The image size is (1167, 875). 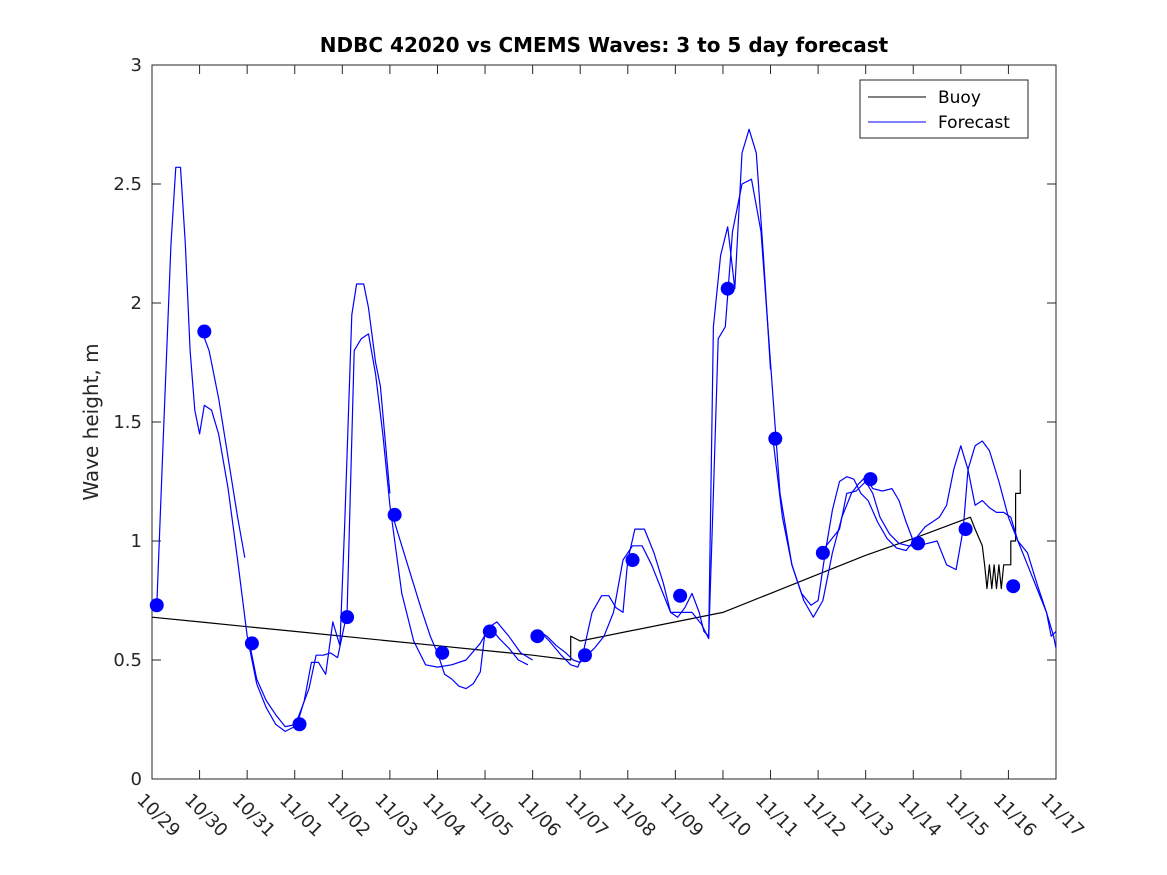 What do you see at coordinates (136, 779) in the screenshot?
I see `y-tick-label: 0` at bounding box center [136, 779].